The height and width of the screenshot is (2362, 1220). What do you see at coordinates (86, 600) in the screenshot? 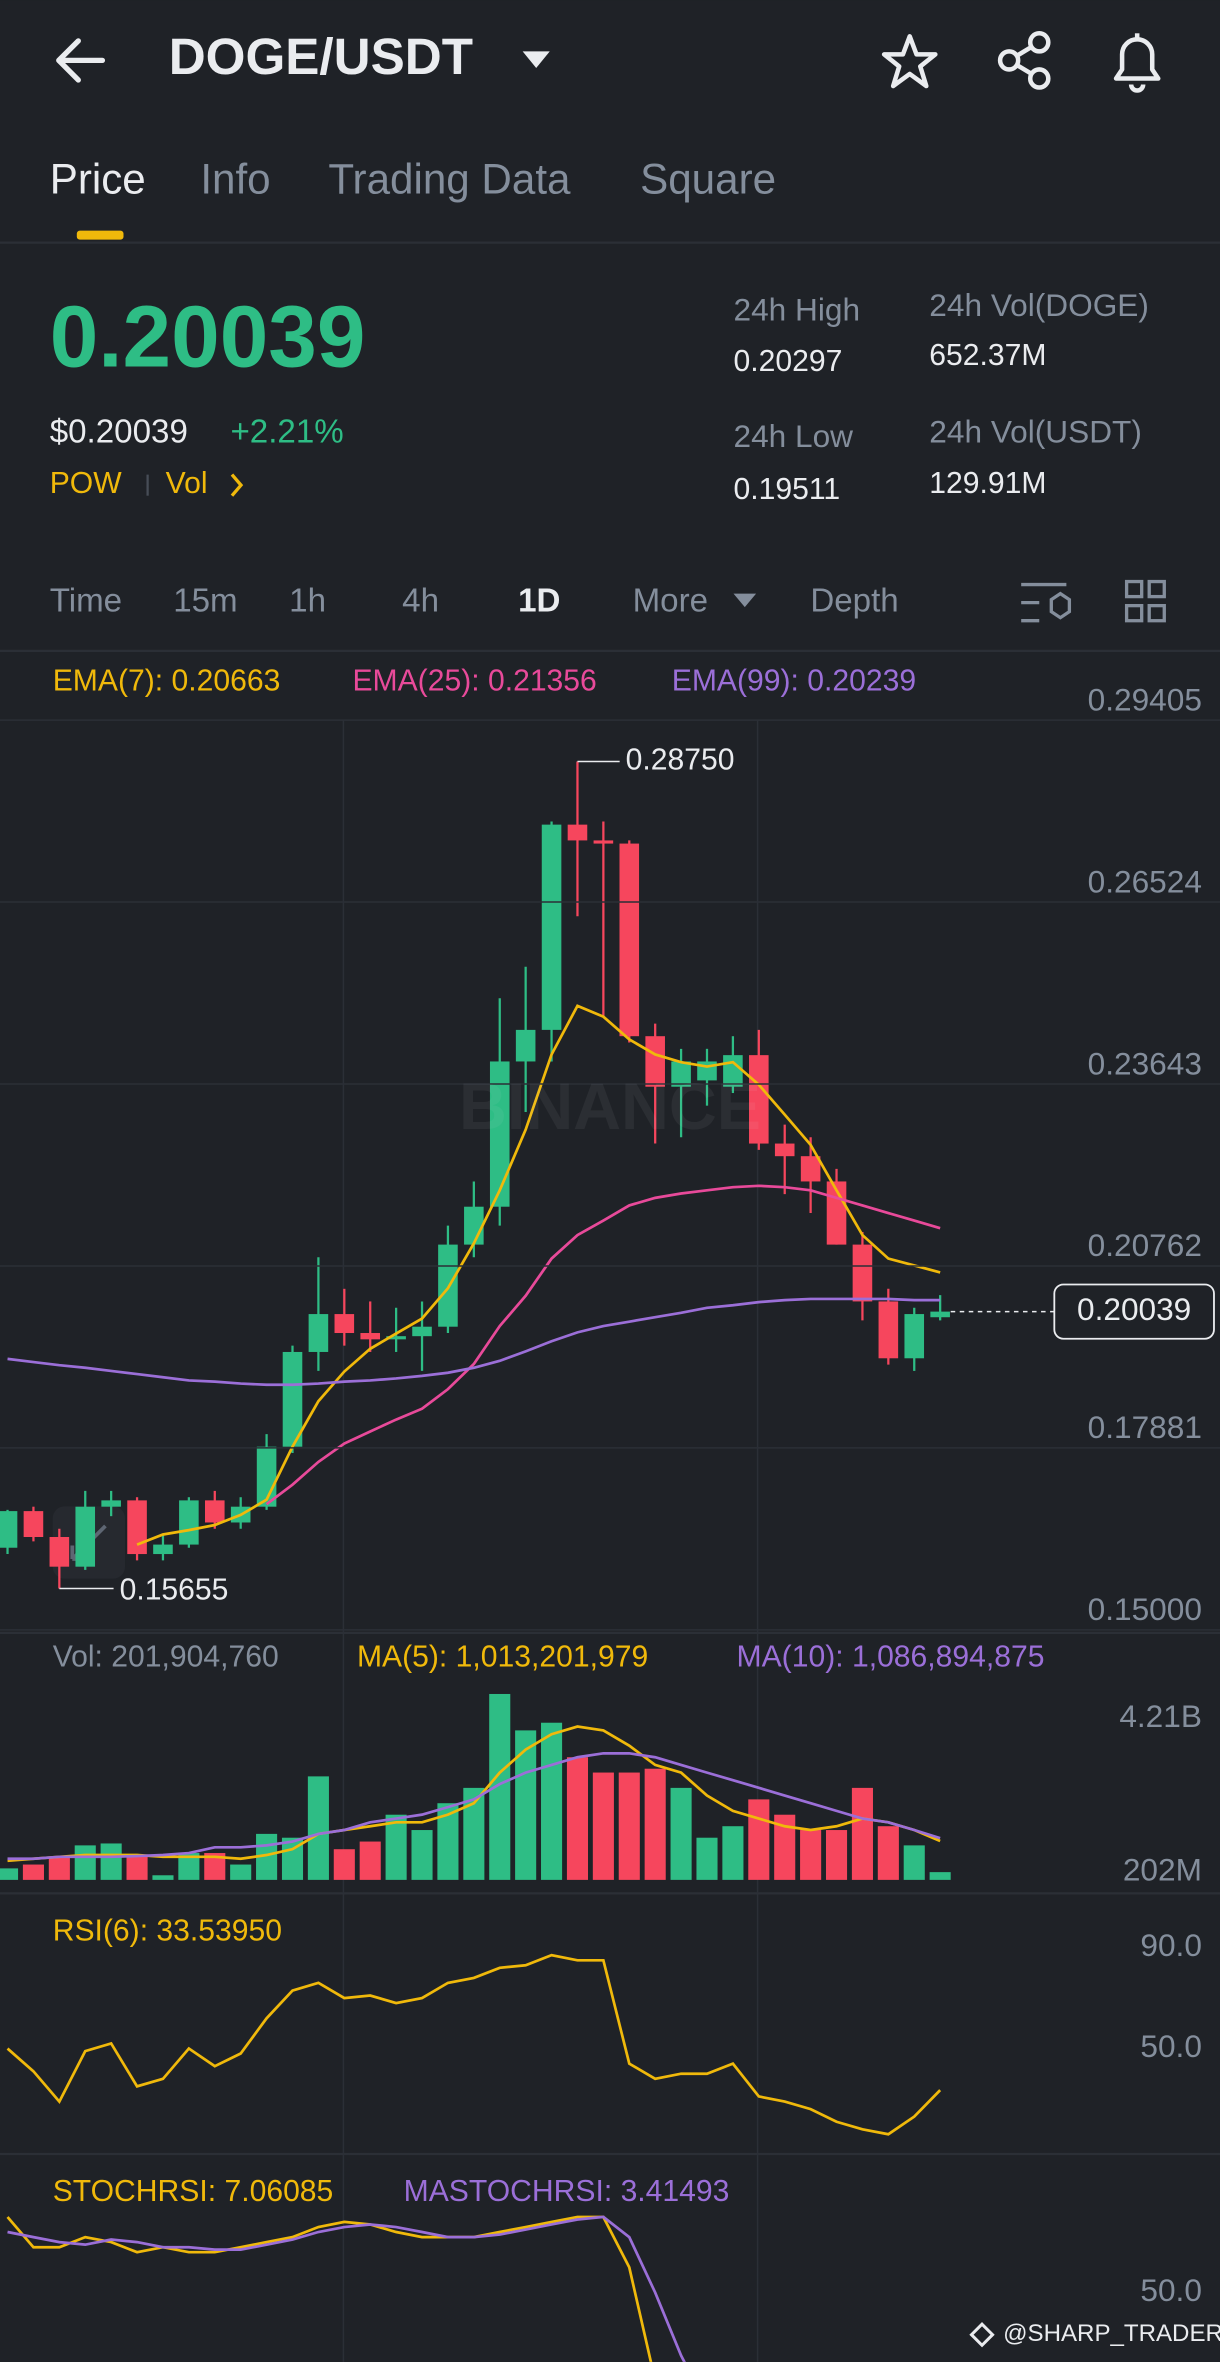
I see `interval: Time` at bounding box center [86, 600].